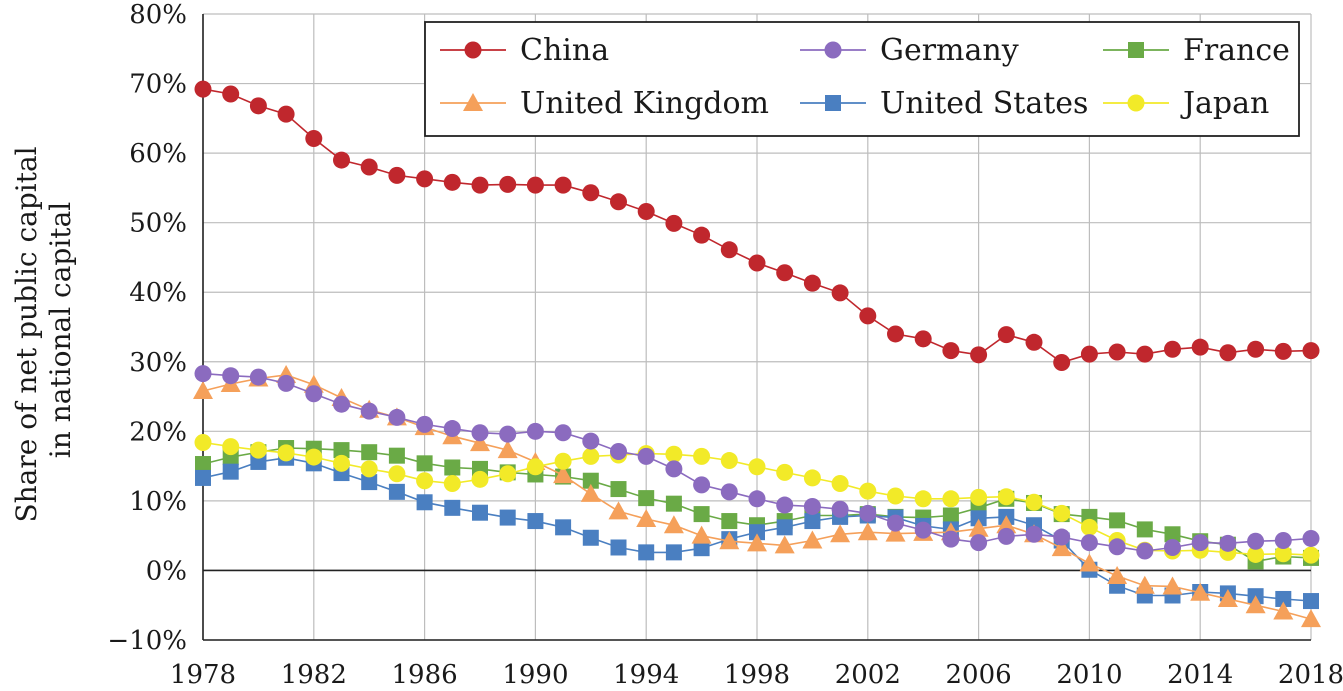 Image resolution: width=1343 pixels, height=691 pixels. What do you see at coordinates (158, 224) in the screenshot?
I see `y-tick-label: 50%` at bounding box center [158, 224].